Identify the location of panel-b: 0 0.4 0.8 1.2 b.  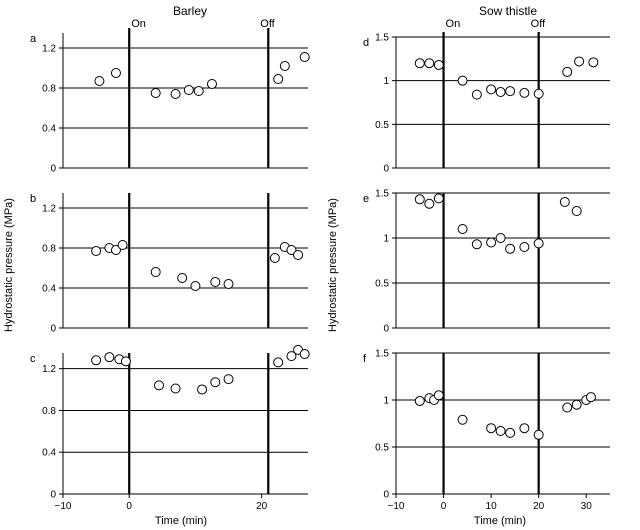
(169, 264).